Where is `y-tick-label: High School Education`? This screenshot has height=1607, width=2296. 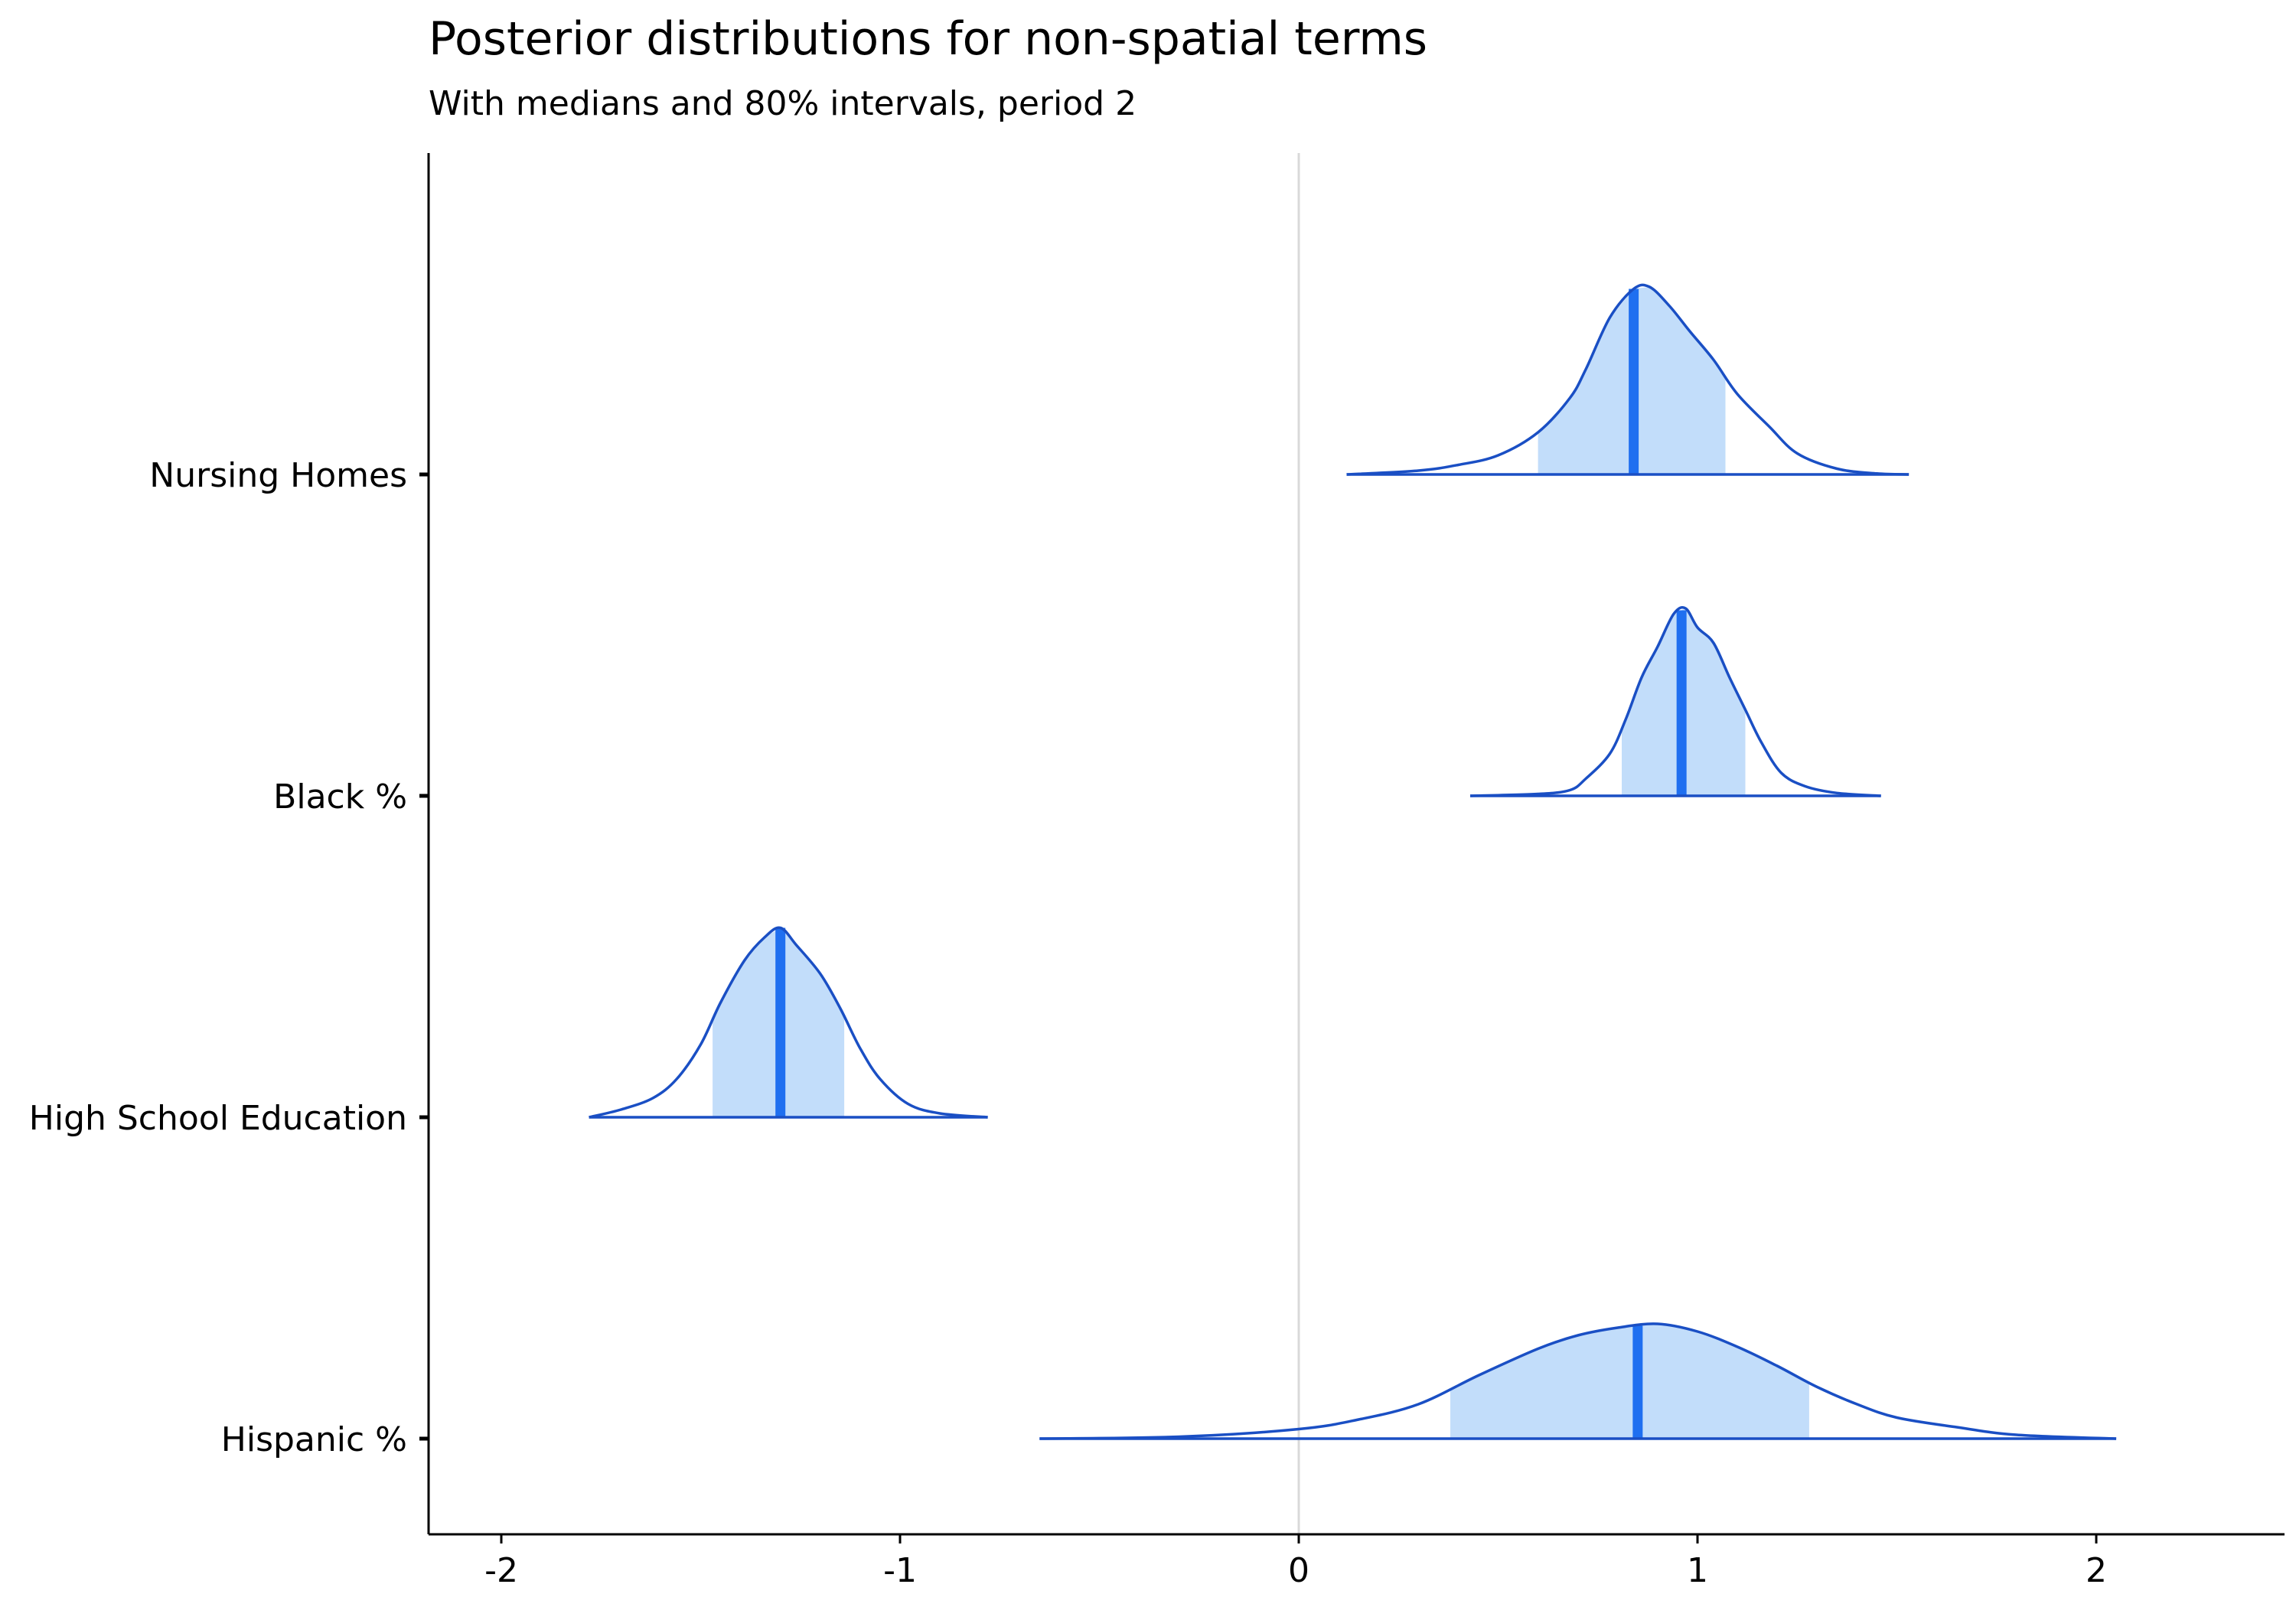
y-tick-label: High School Education is located at coordinates (218, 1118).